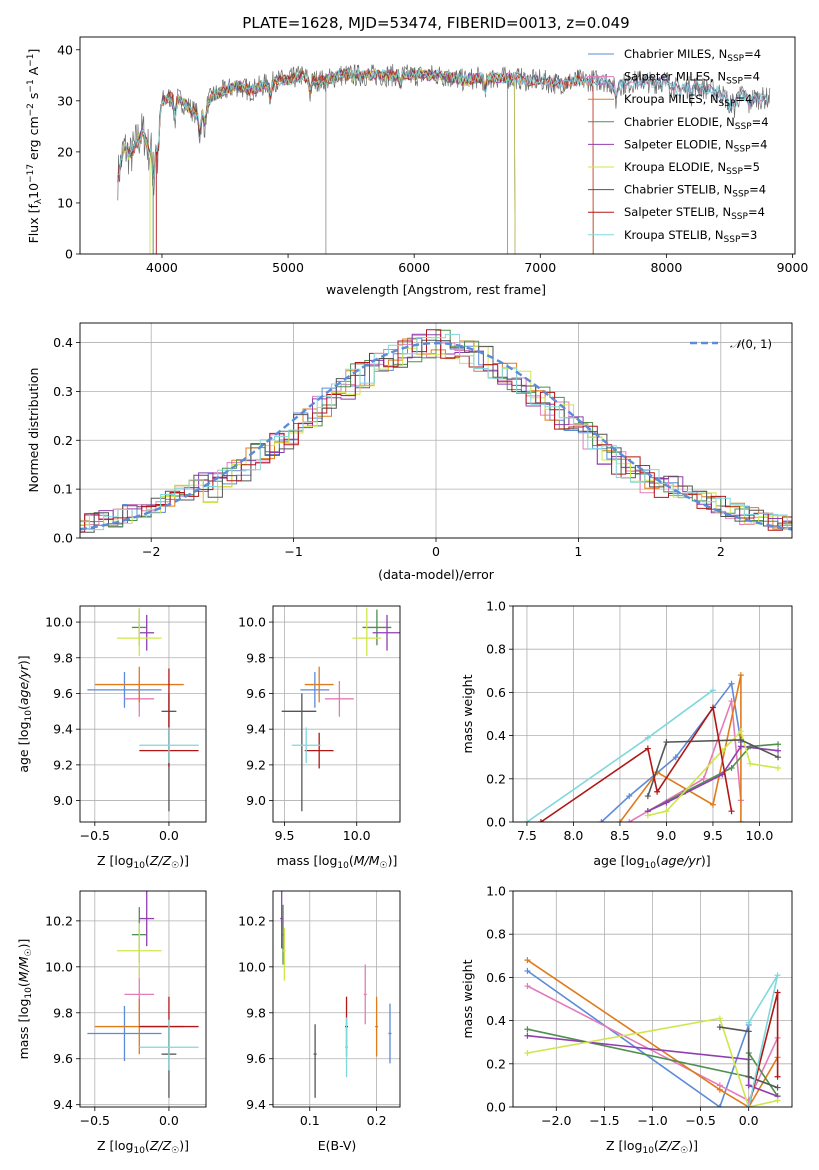  I want to click on label-part: age/yr, so click(23, 684).